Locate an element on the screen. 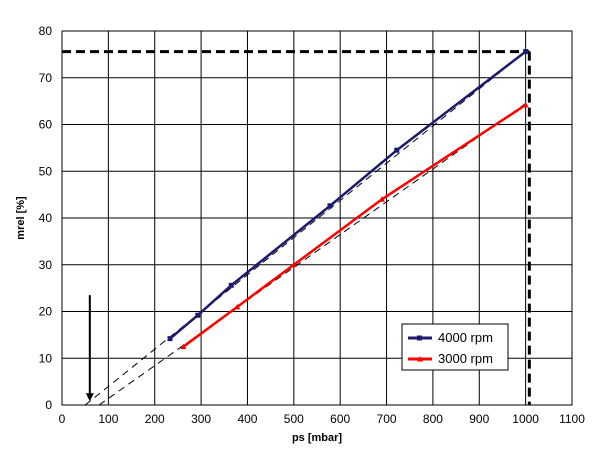 The height and width of the screenshot is (470, 615). legend-box is located at coordinates (455, 347).